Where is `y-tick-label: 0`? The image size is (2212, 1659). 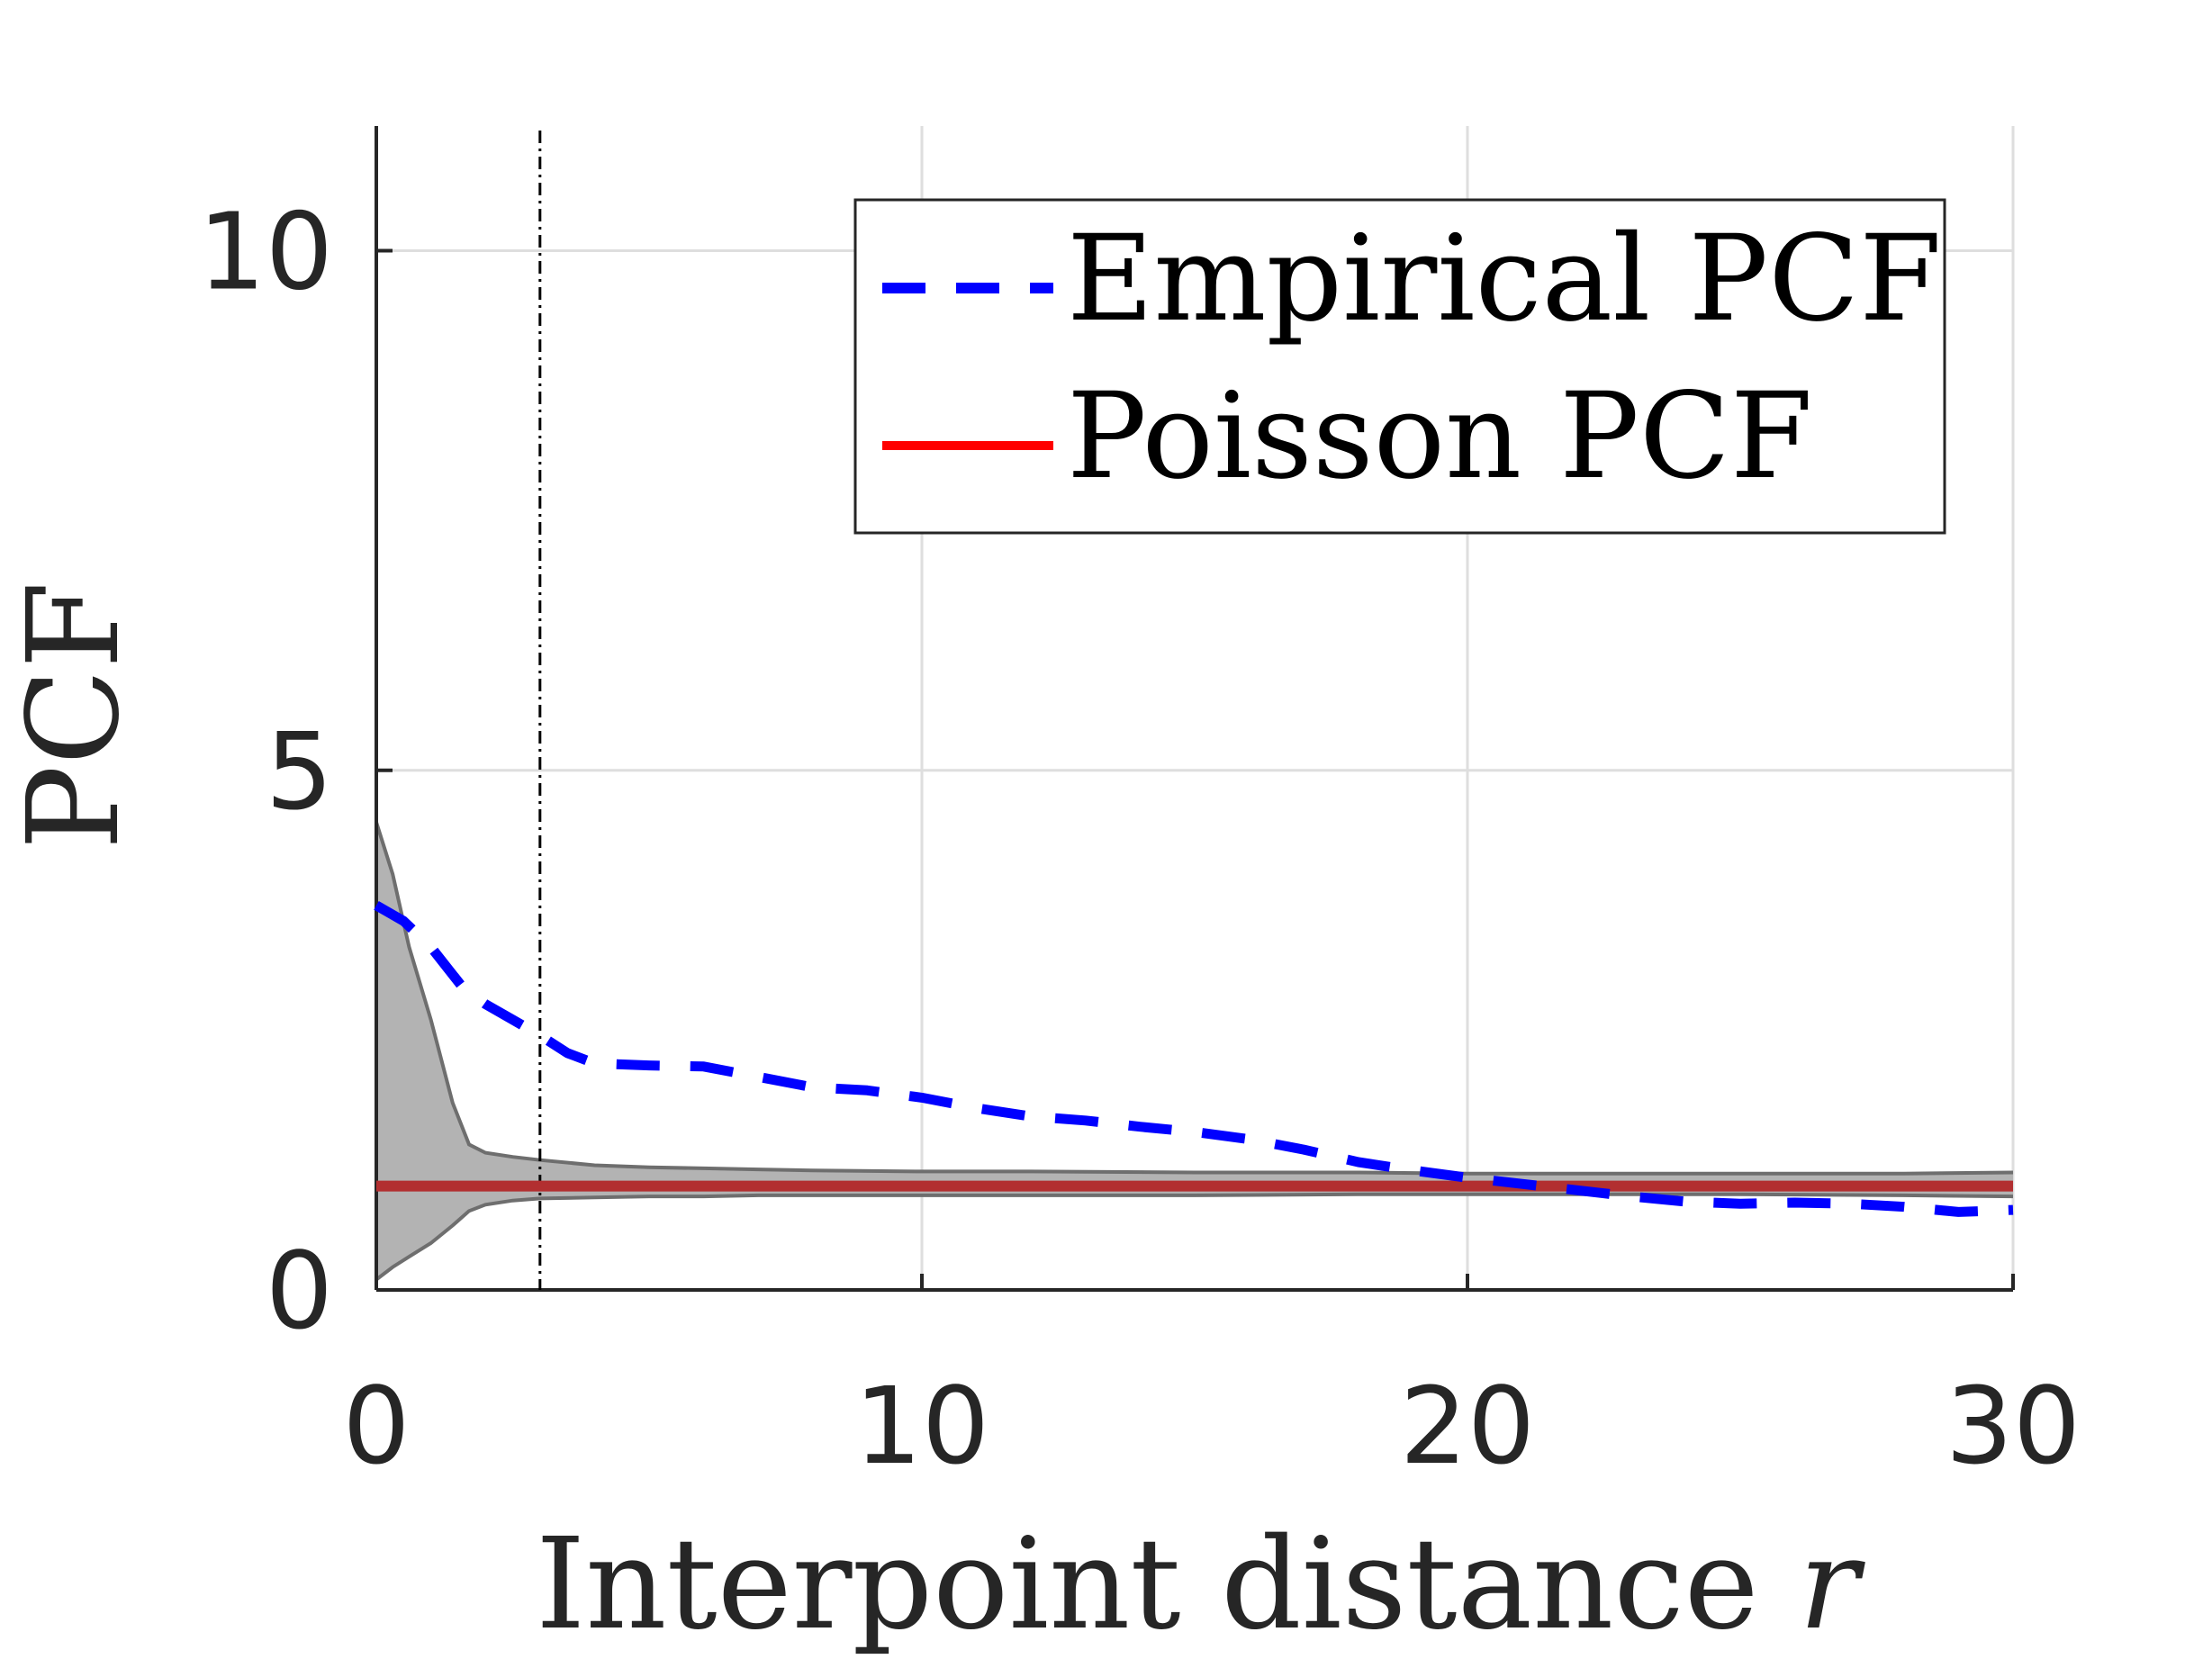 y-tick-label: 0 is located at coordinates (299, 1291).